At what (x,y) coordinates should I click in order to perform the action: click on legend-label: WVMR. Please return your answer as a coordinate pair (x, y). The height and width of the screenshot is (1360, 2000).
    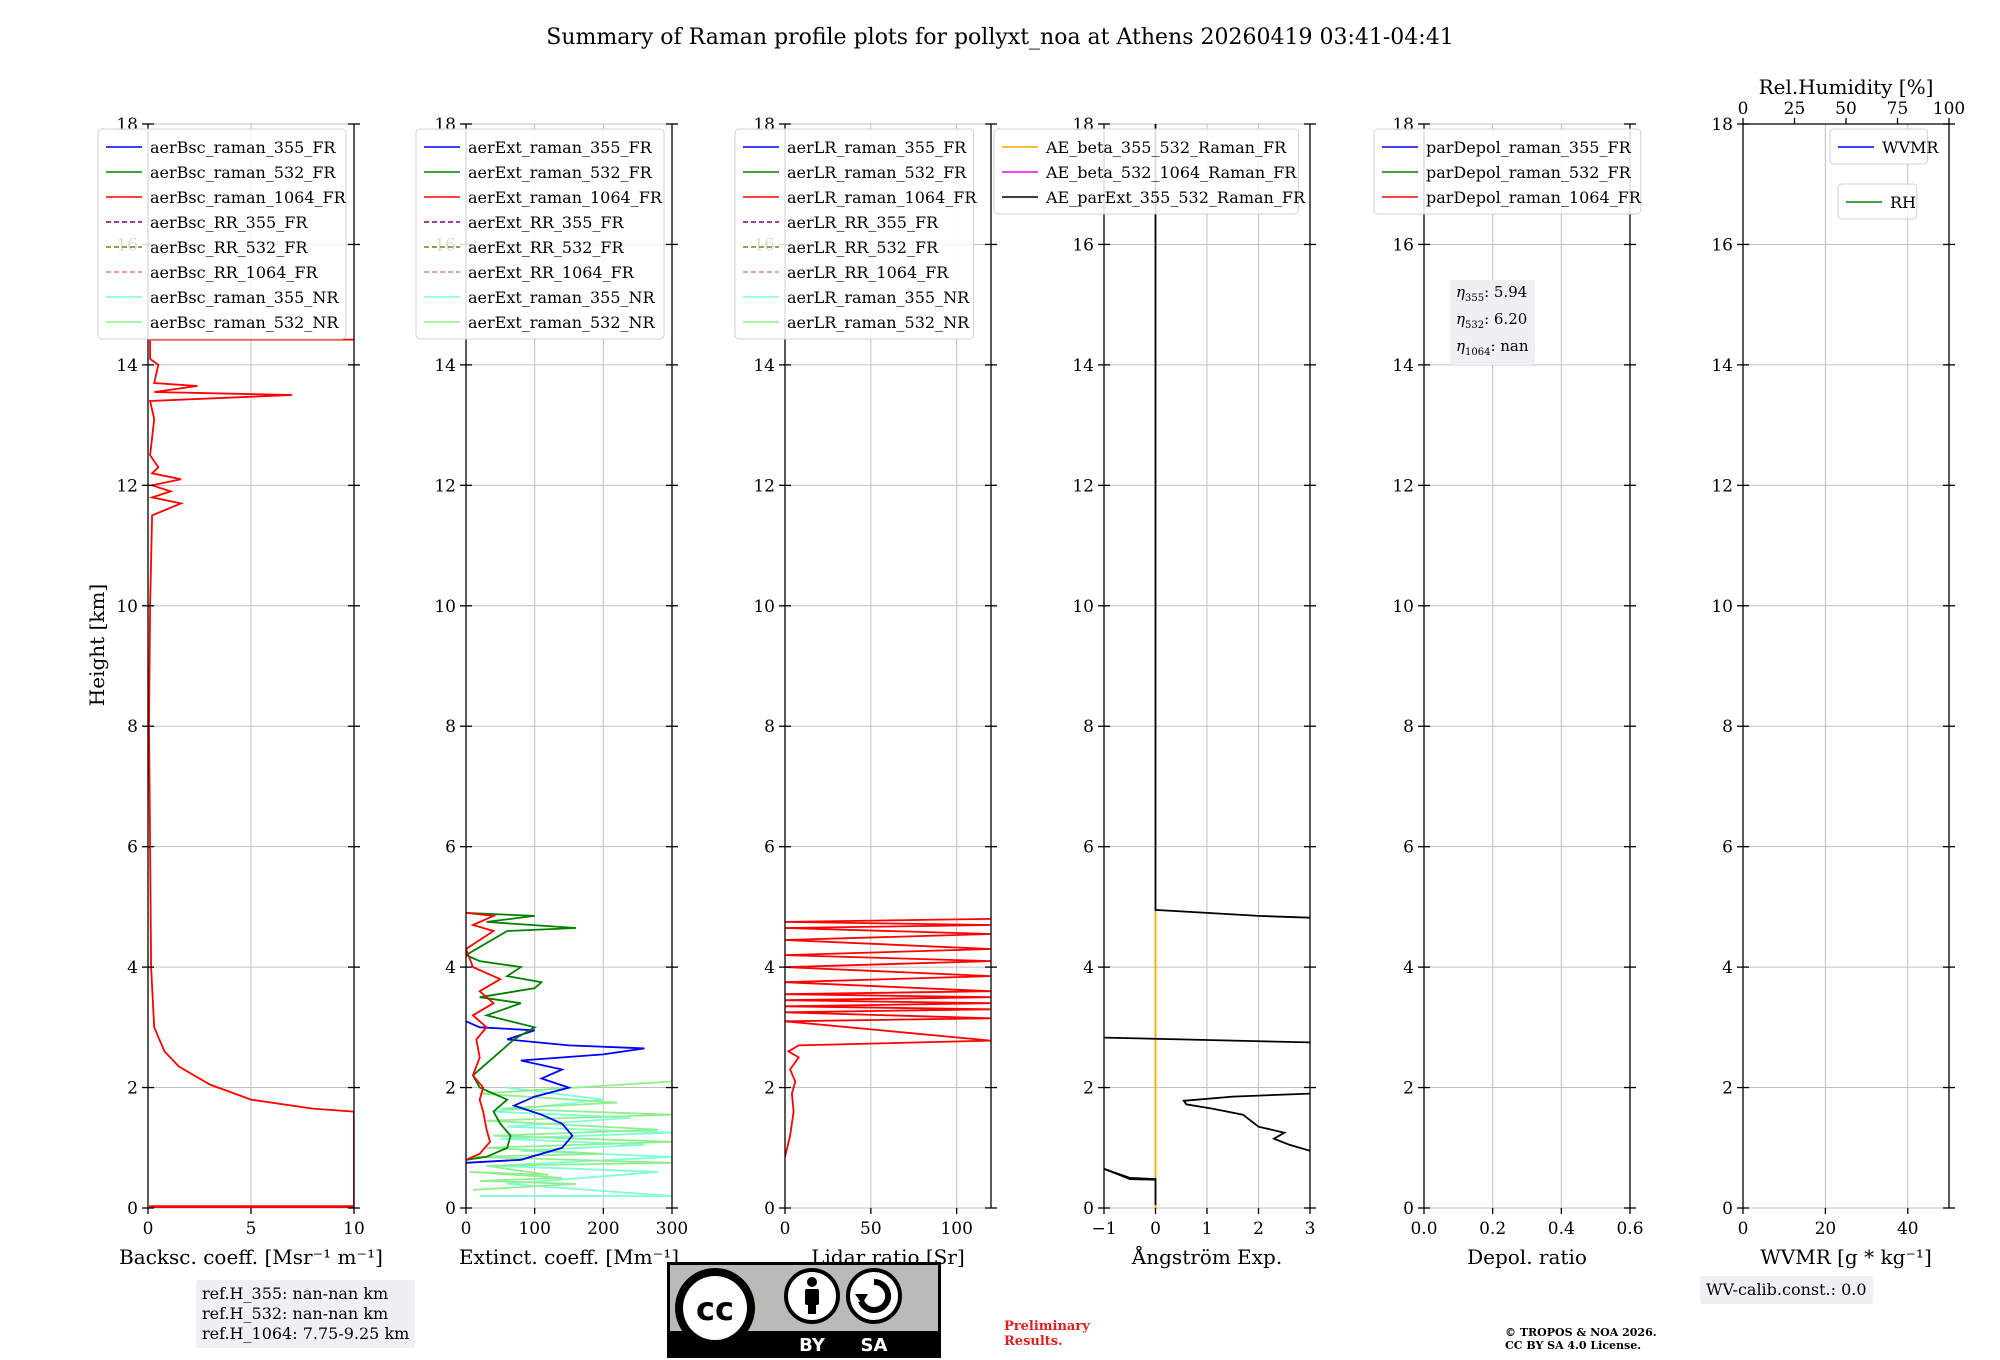
    Looking at the image, I should click on (1910, 147).